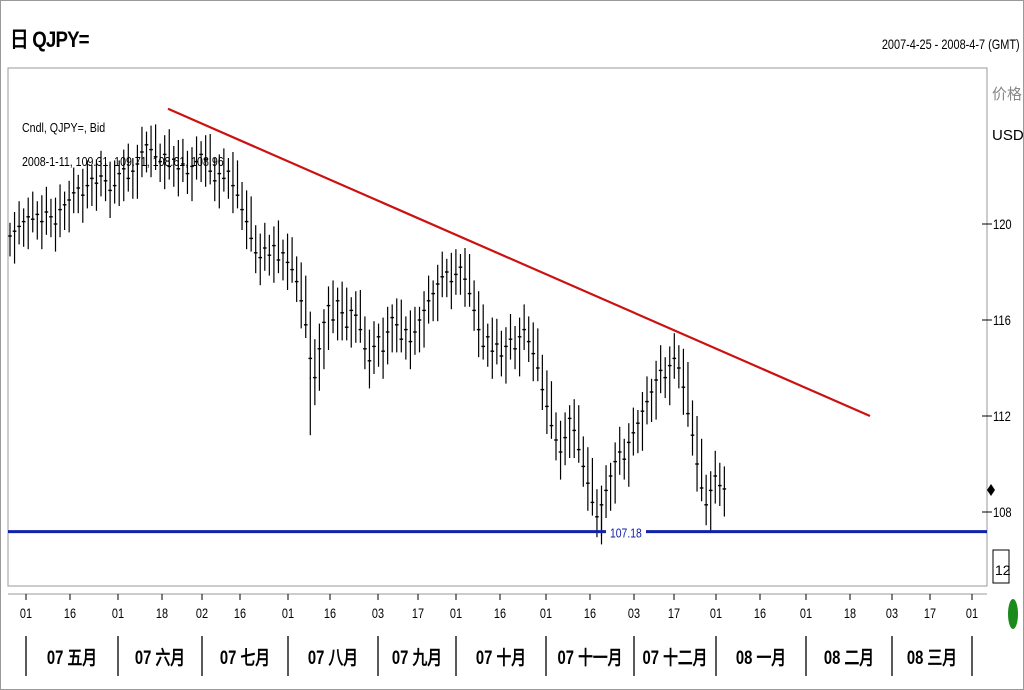 The width and height of the screenshot is (1024, 690). I want to click on zoom-box, so click(1001, 566).